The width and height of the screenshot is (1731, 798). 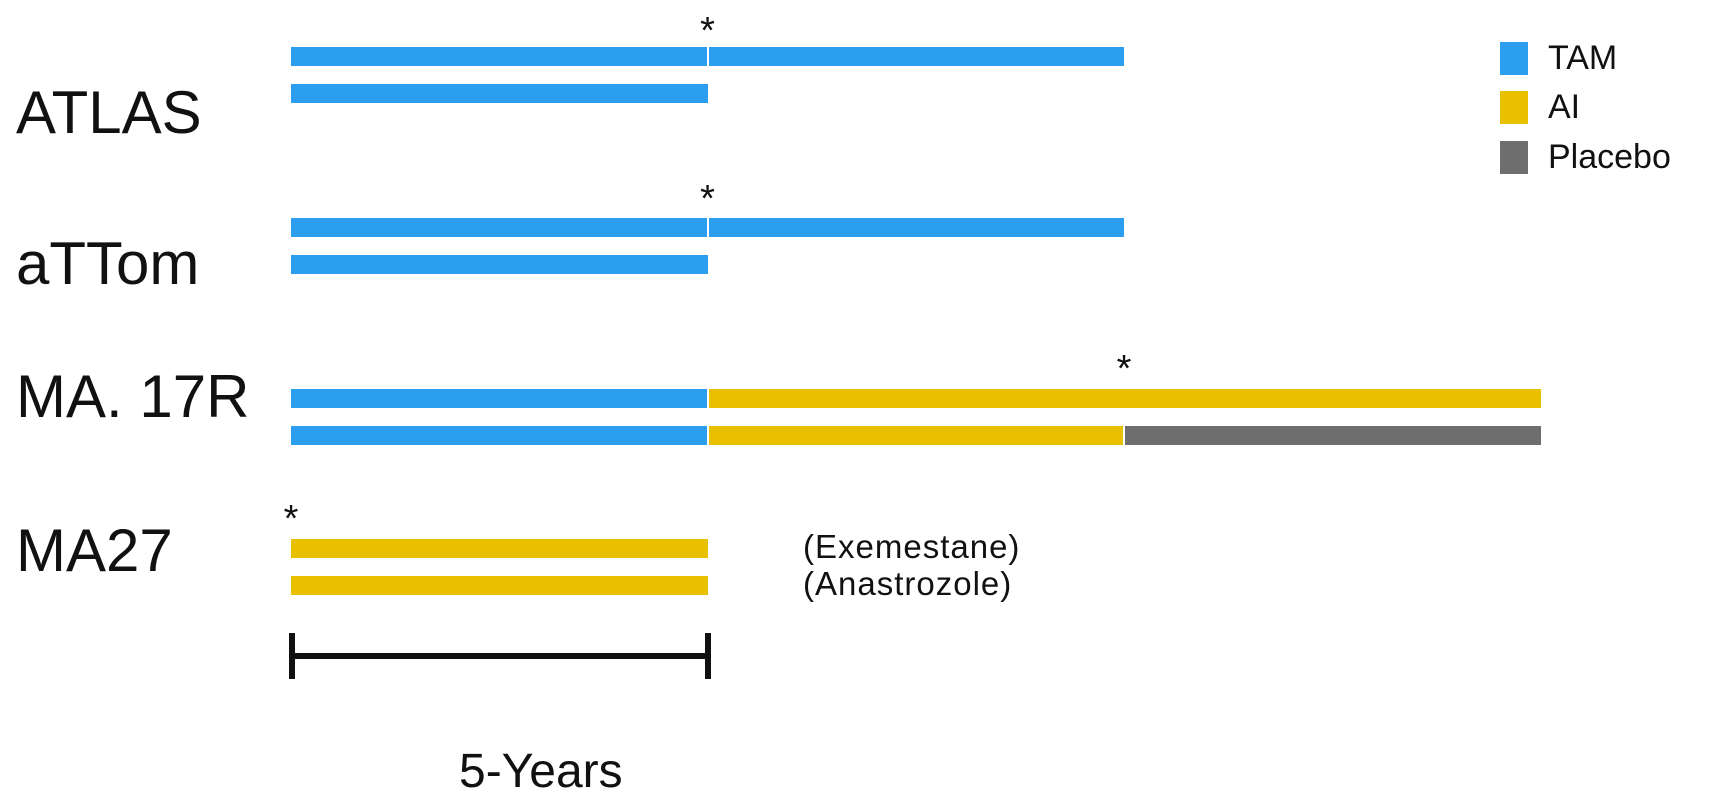 What do you see at coordinates (1514, 107) in the screenshot?
I see `legend-swatch-ai` at bounding box center [1514, 107].